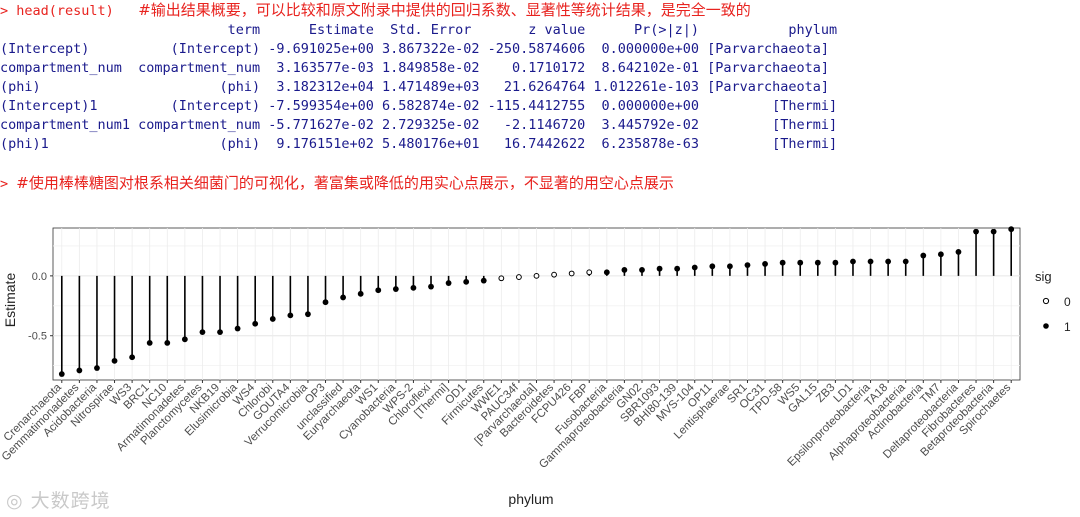  Describe the element at coordinates (40, 307) in the screenshot. I see `y-axis: -0.5 0.0` at that location.